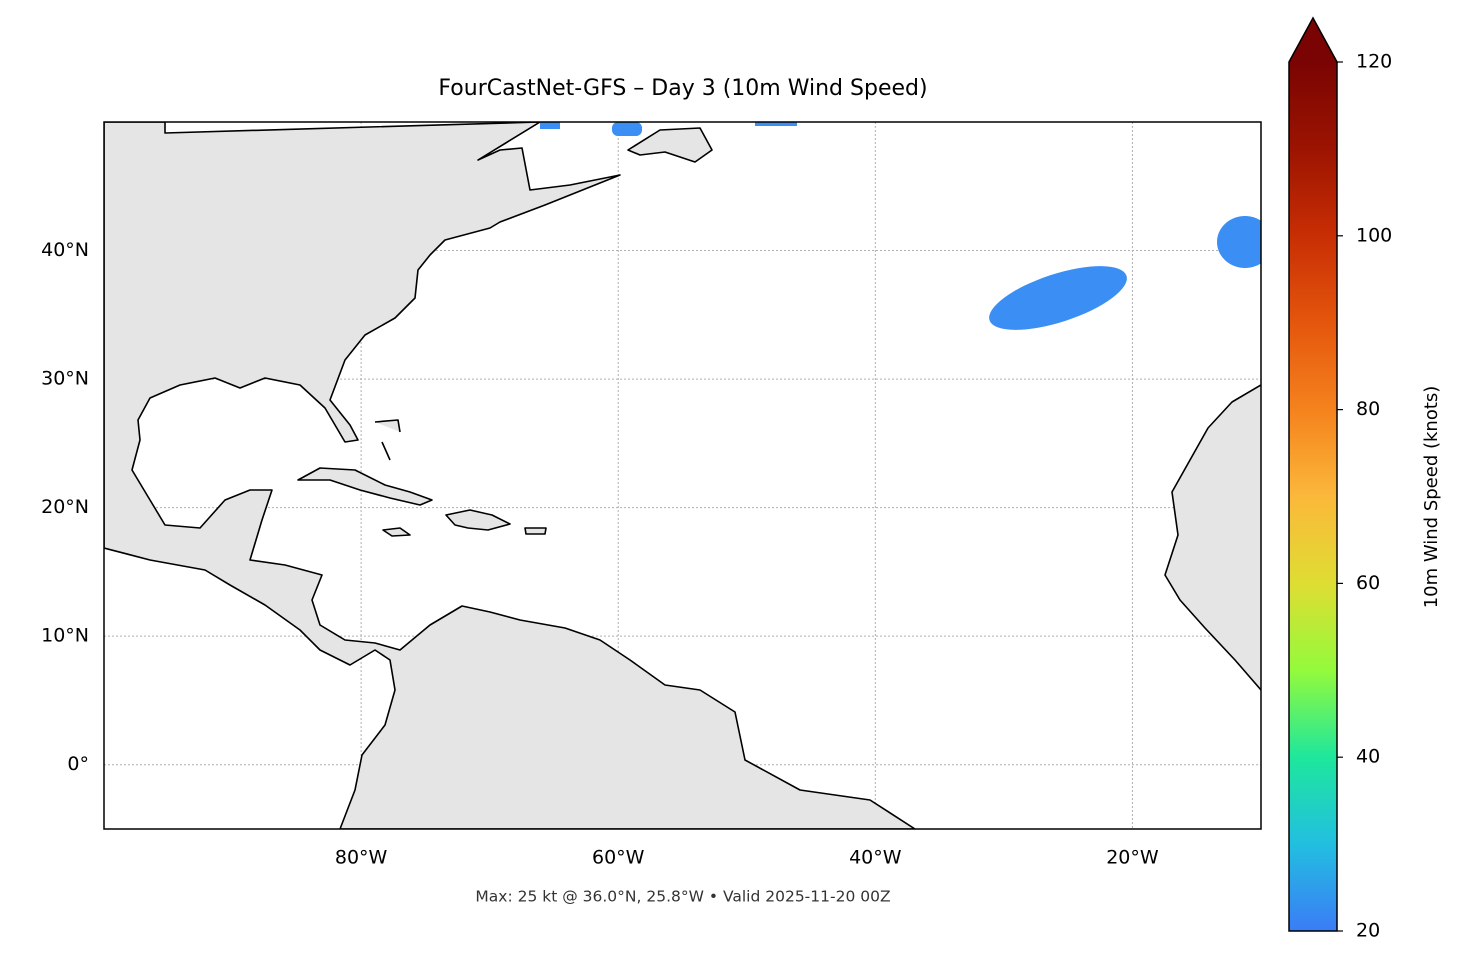 The width and height of the screenshot is (1466, 973). I want to click on africa, so click(1212, 537).